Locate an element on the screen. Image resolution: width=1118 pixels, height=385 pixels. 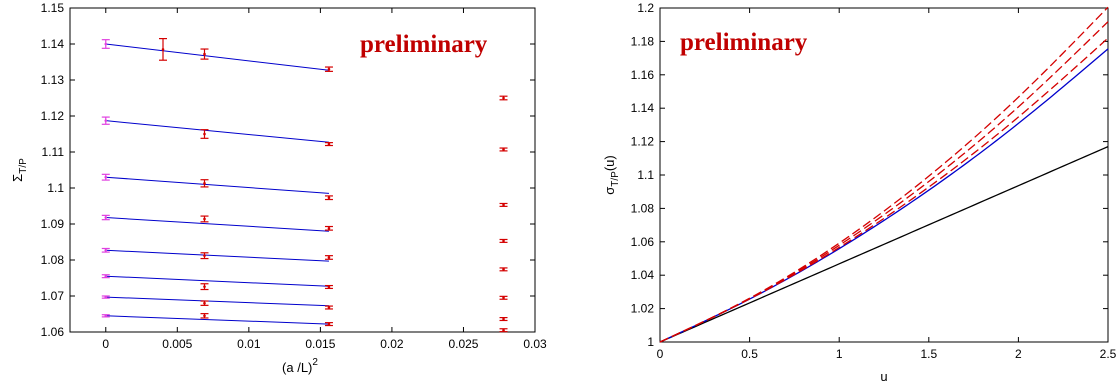
right-x-tick-label: 2 is located at coordinates (1018, 354).